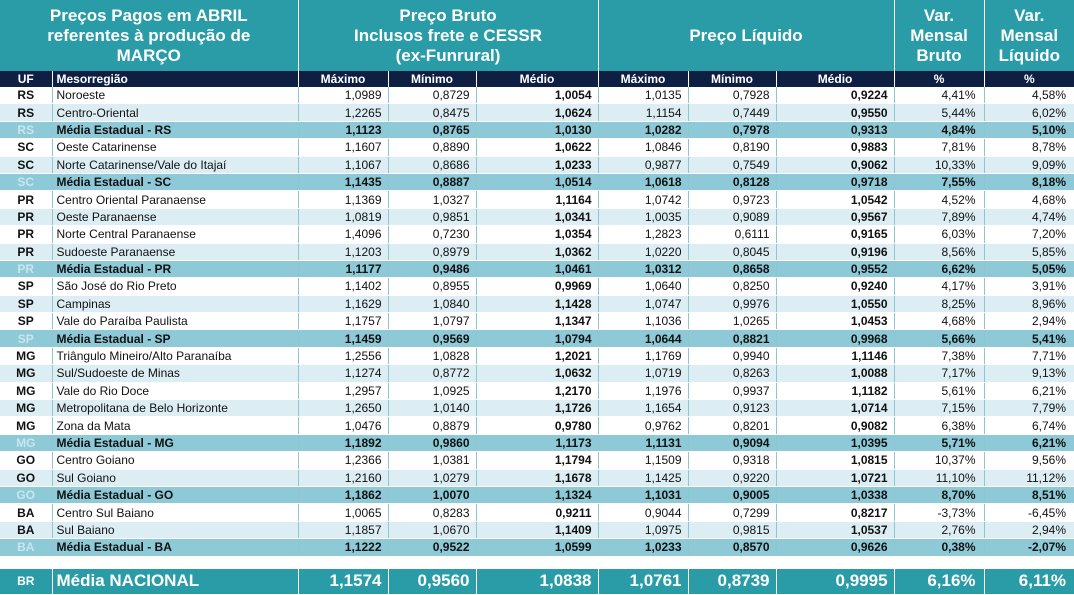 The height and width of the screenshot is (595, 1074). What do you see at coordinates (732, 182) in the screenshot?
I see `cell-lmin: 0,8128` at bounding box center [732, 182].